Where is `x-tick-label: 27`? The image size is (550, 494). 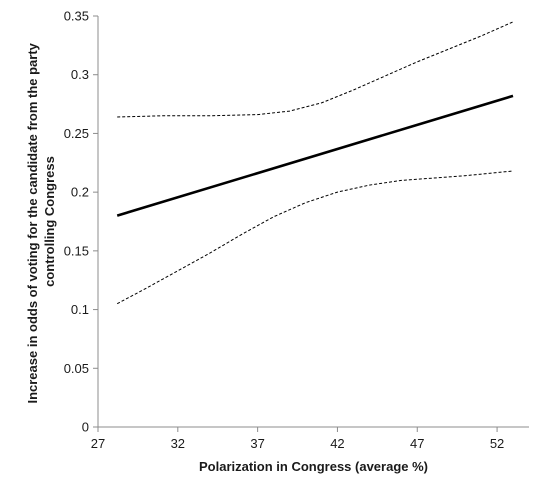
x-tick-label: 27 is located at coordinates (98, 443).